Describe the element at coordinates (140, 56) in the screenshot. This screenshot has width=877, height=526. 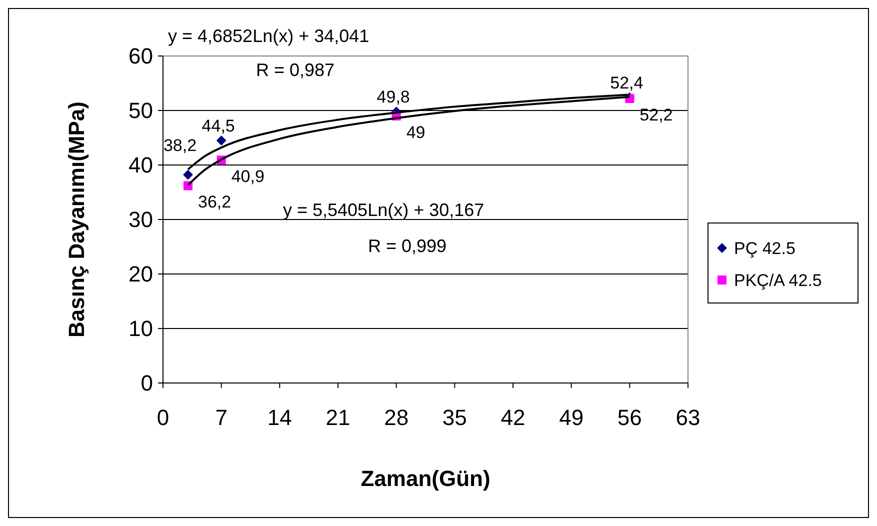
I see `y-tick-label: 60` at that location.